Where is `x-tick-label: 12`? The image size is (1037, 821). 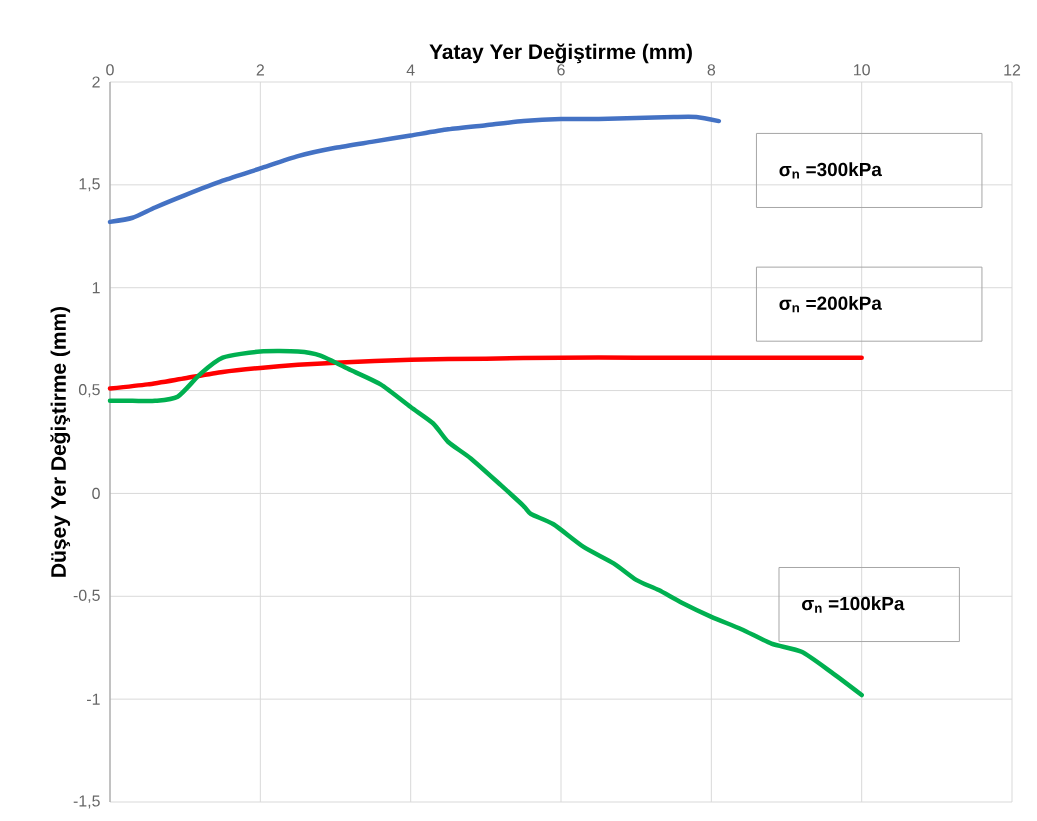
x-tick-label: 12 is located at coordinates (1012, 70).